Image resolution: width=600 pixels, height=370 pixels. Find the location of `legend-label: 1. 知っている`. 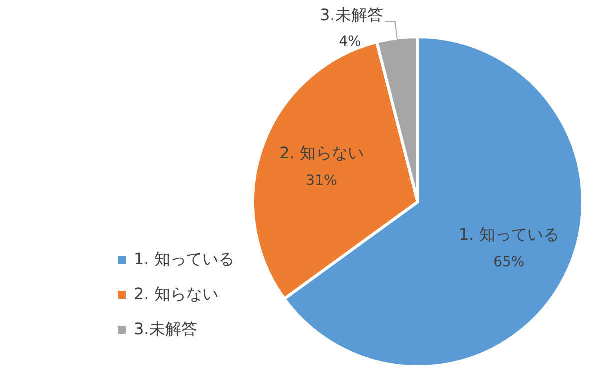

legend-label: 1. 知っている is located at coordinates (184, 258).